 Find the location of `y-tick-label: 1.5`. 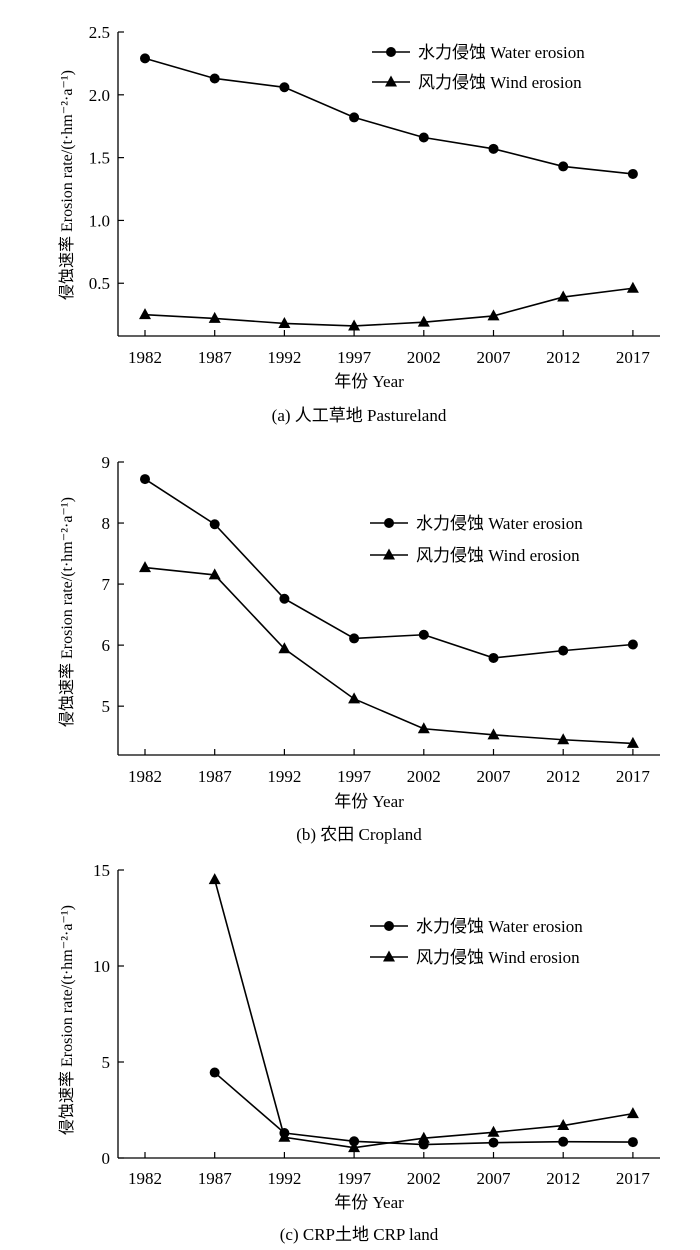

y-tick-label: 1.5 is located at coordinates (99, 158).